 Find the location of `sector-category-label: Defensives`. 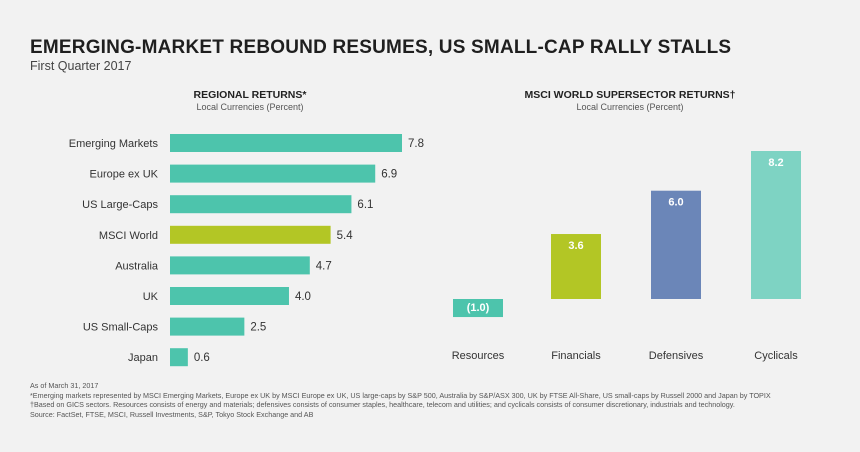

sector-category-label: Defensives is located at coordinates (676, 356).